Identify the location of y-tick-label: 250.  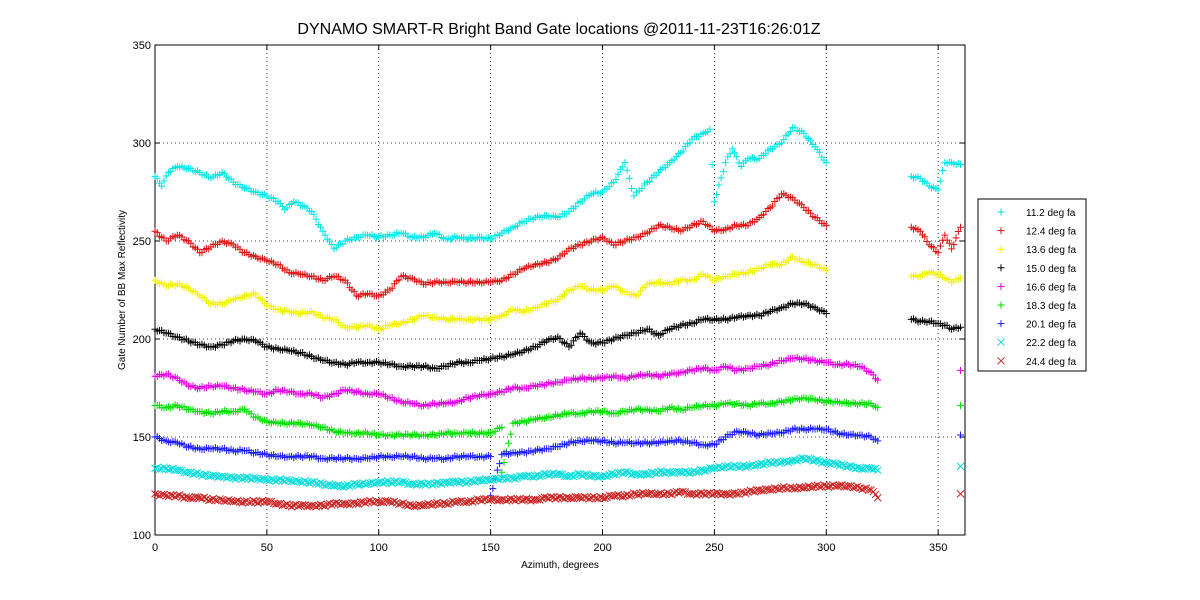
(142, 242).